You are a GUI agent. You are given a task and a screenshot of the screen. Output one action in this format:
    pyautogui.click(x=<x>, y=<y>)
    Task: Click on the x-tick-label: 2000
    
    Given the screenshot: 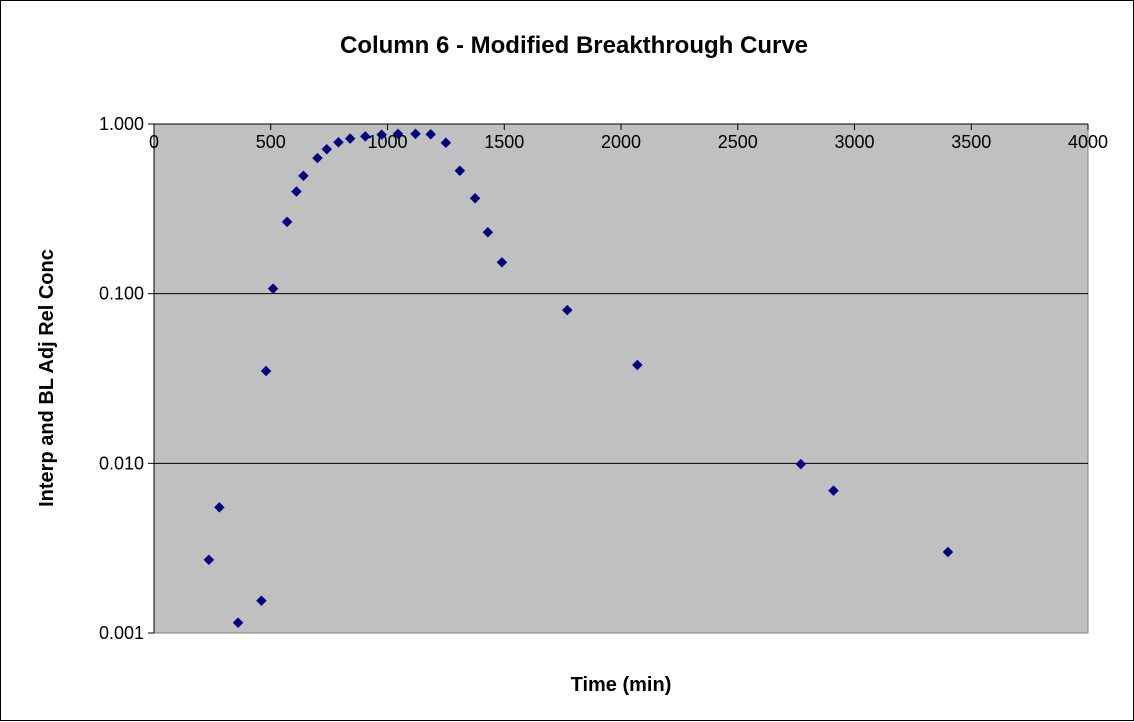 What is the action you would take?
    pyautogui.click(x=621, y=142)
    